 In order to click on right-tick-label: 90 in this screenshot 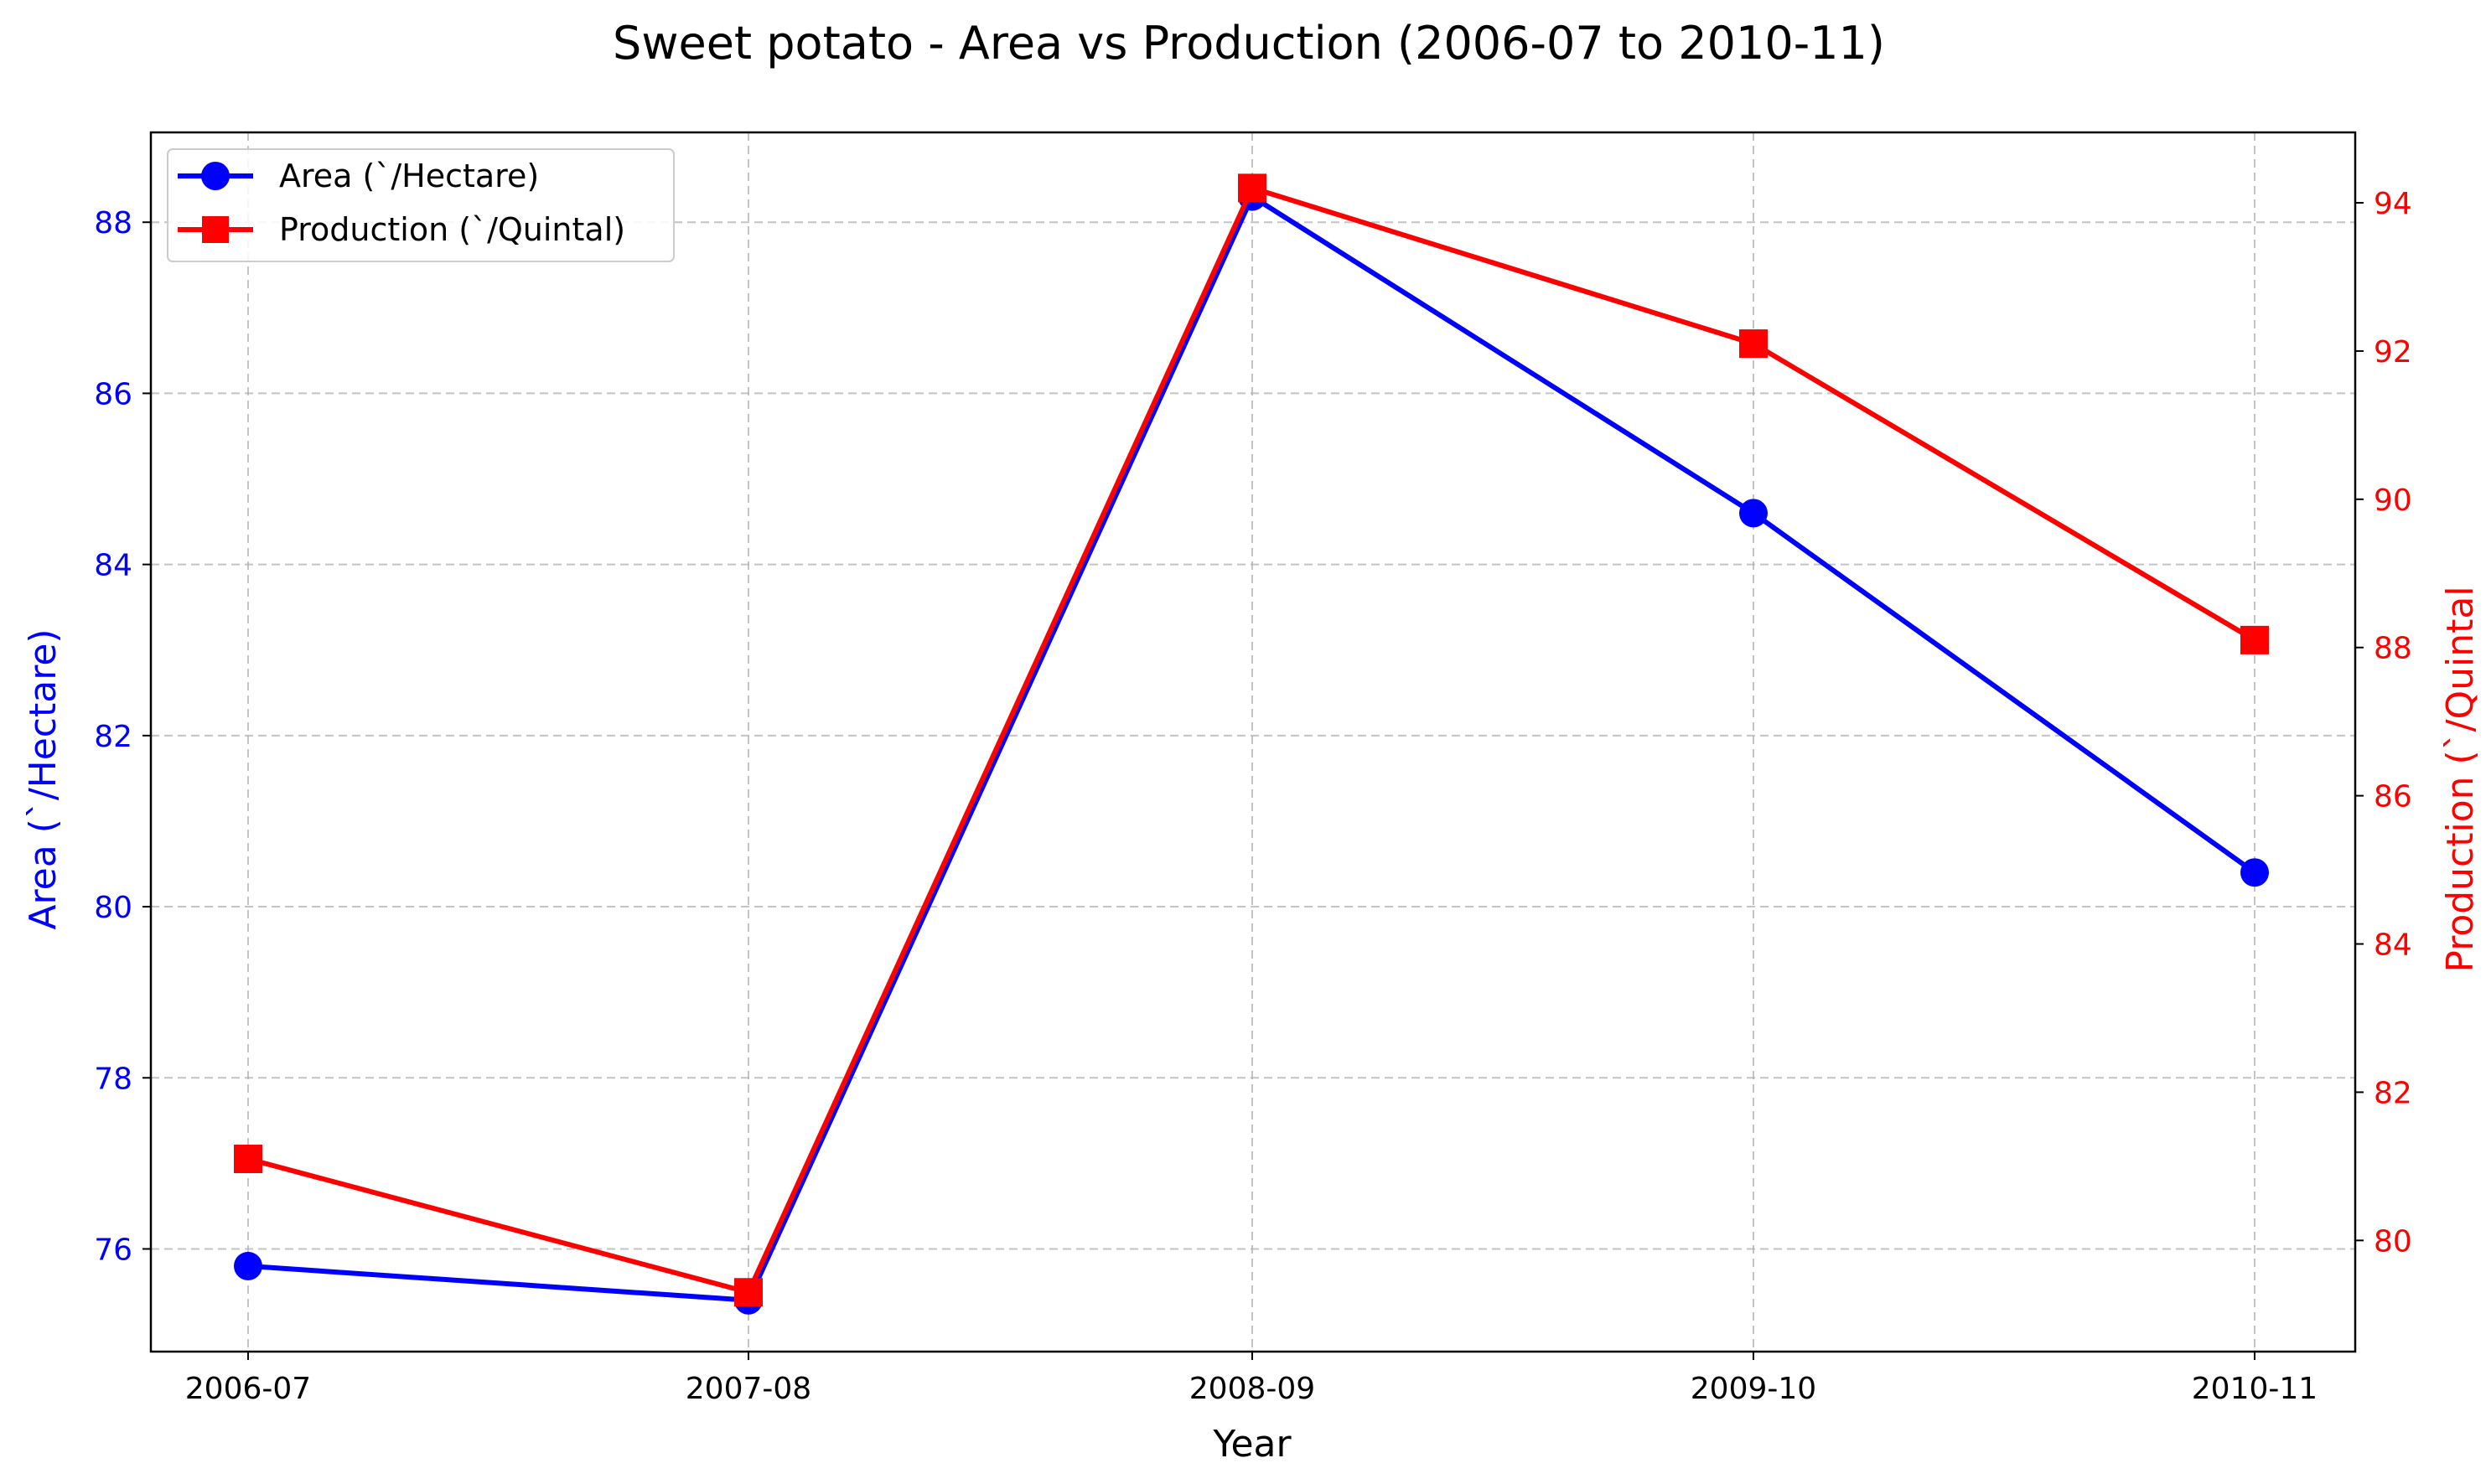, I will do `click(2393, 501)`.